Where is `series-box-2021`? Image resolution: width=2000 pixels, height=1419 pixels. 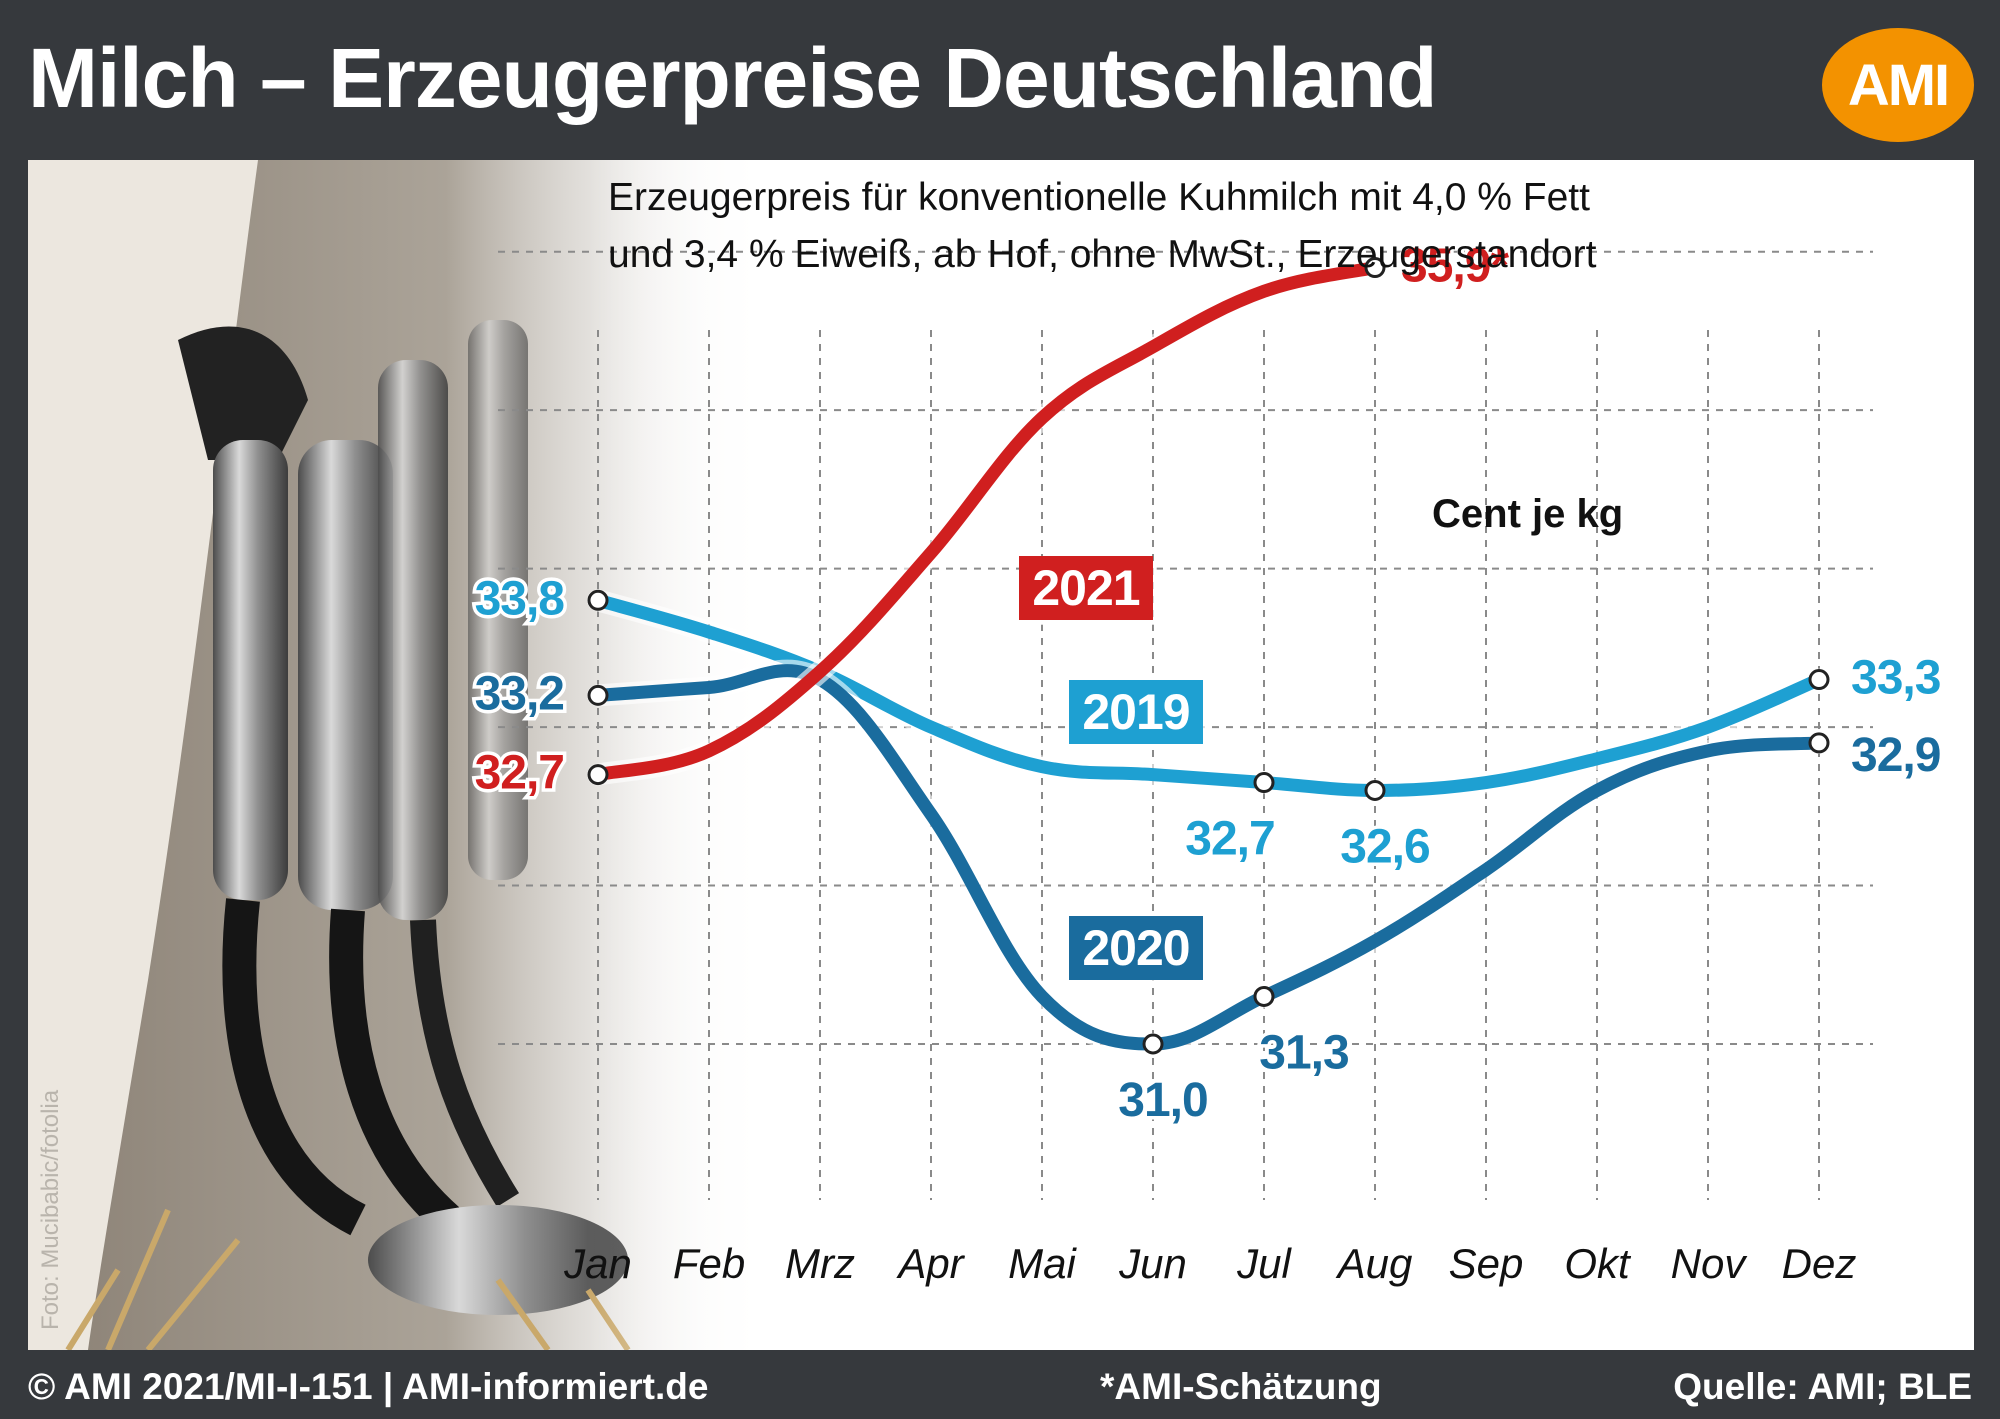 series-box-2021 is located at coordinates (1086, 588).